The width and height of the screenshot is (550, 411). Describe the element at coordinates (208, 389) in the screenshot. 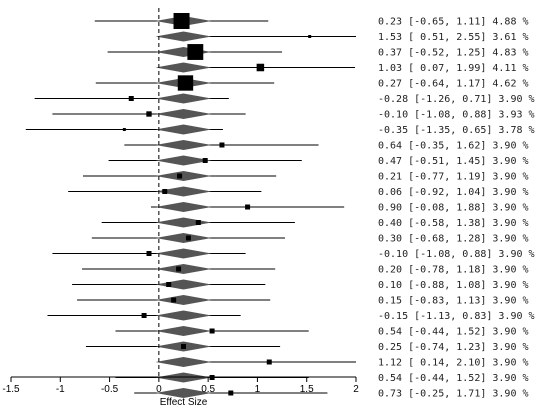

I see `x-tick-label: 0.5` at that location.